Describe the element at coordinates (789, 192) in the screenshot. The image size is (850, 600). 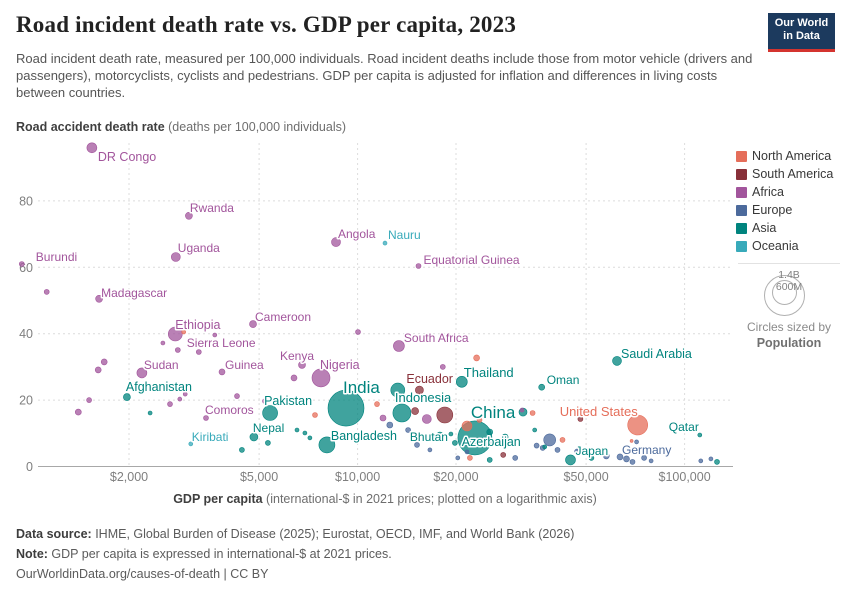
I see `legend-item-africa: Africa` at that location.